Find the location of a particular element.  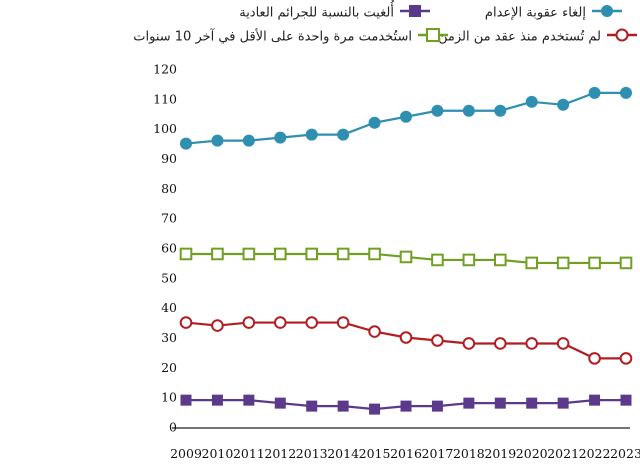

legend-swatch-used-recently is located at coordinates (433, 37).